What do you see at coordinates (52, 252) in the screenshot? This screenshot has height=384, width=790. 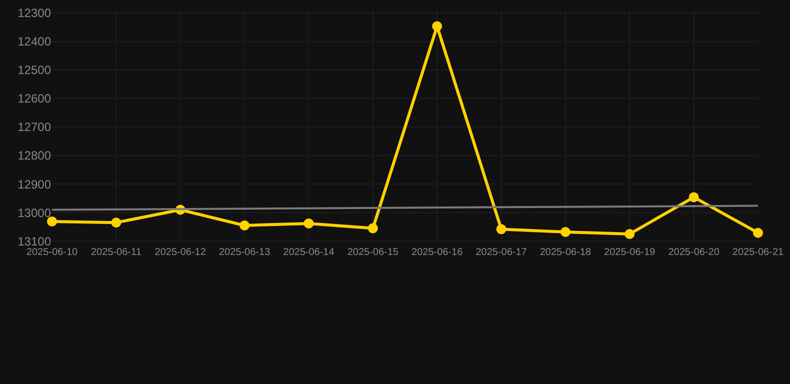 I see `x-tick-label: 2025-06-10` at bounding box center [52, 252].